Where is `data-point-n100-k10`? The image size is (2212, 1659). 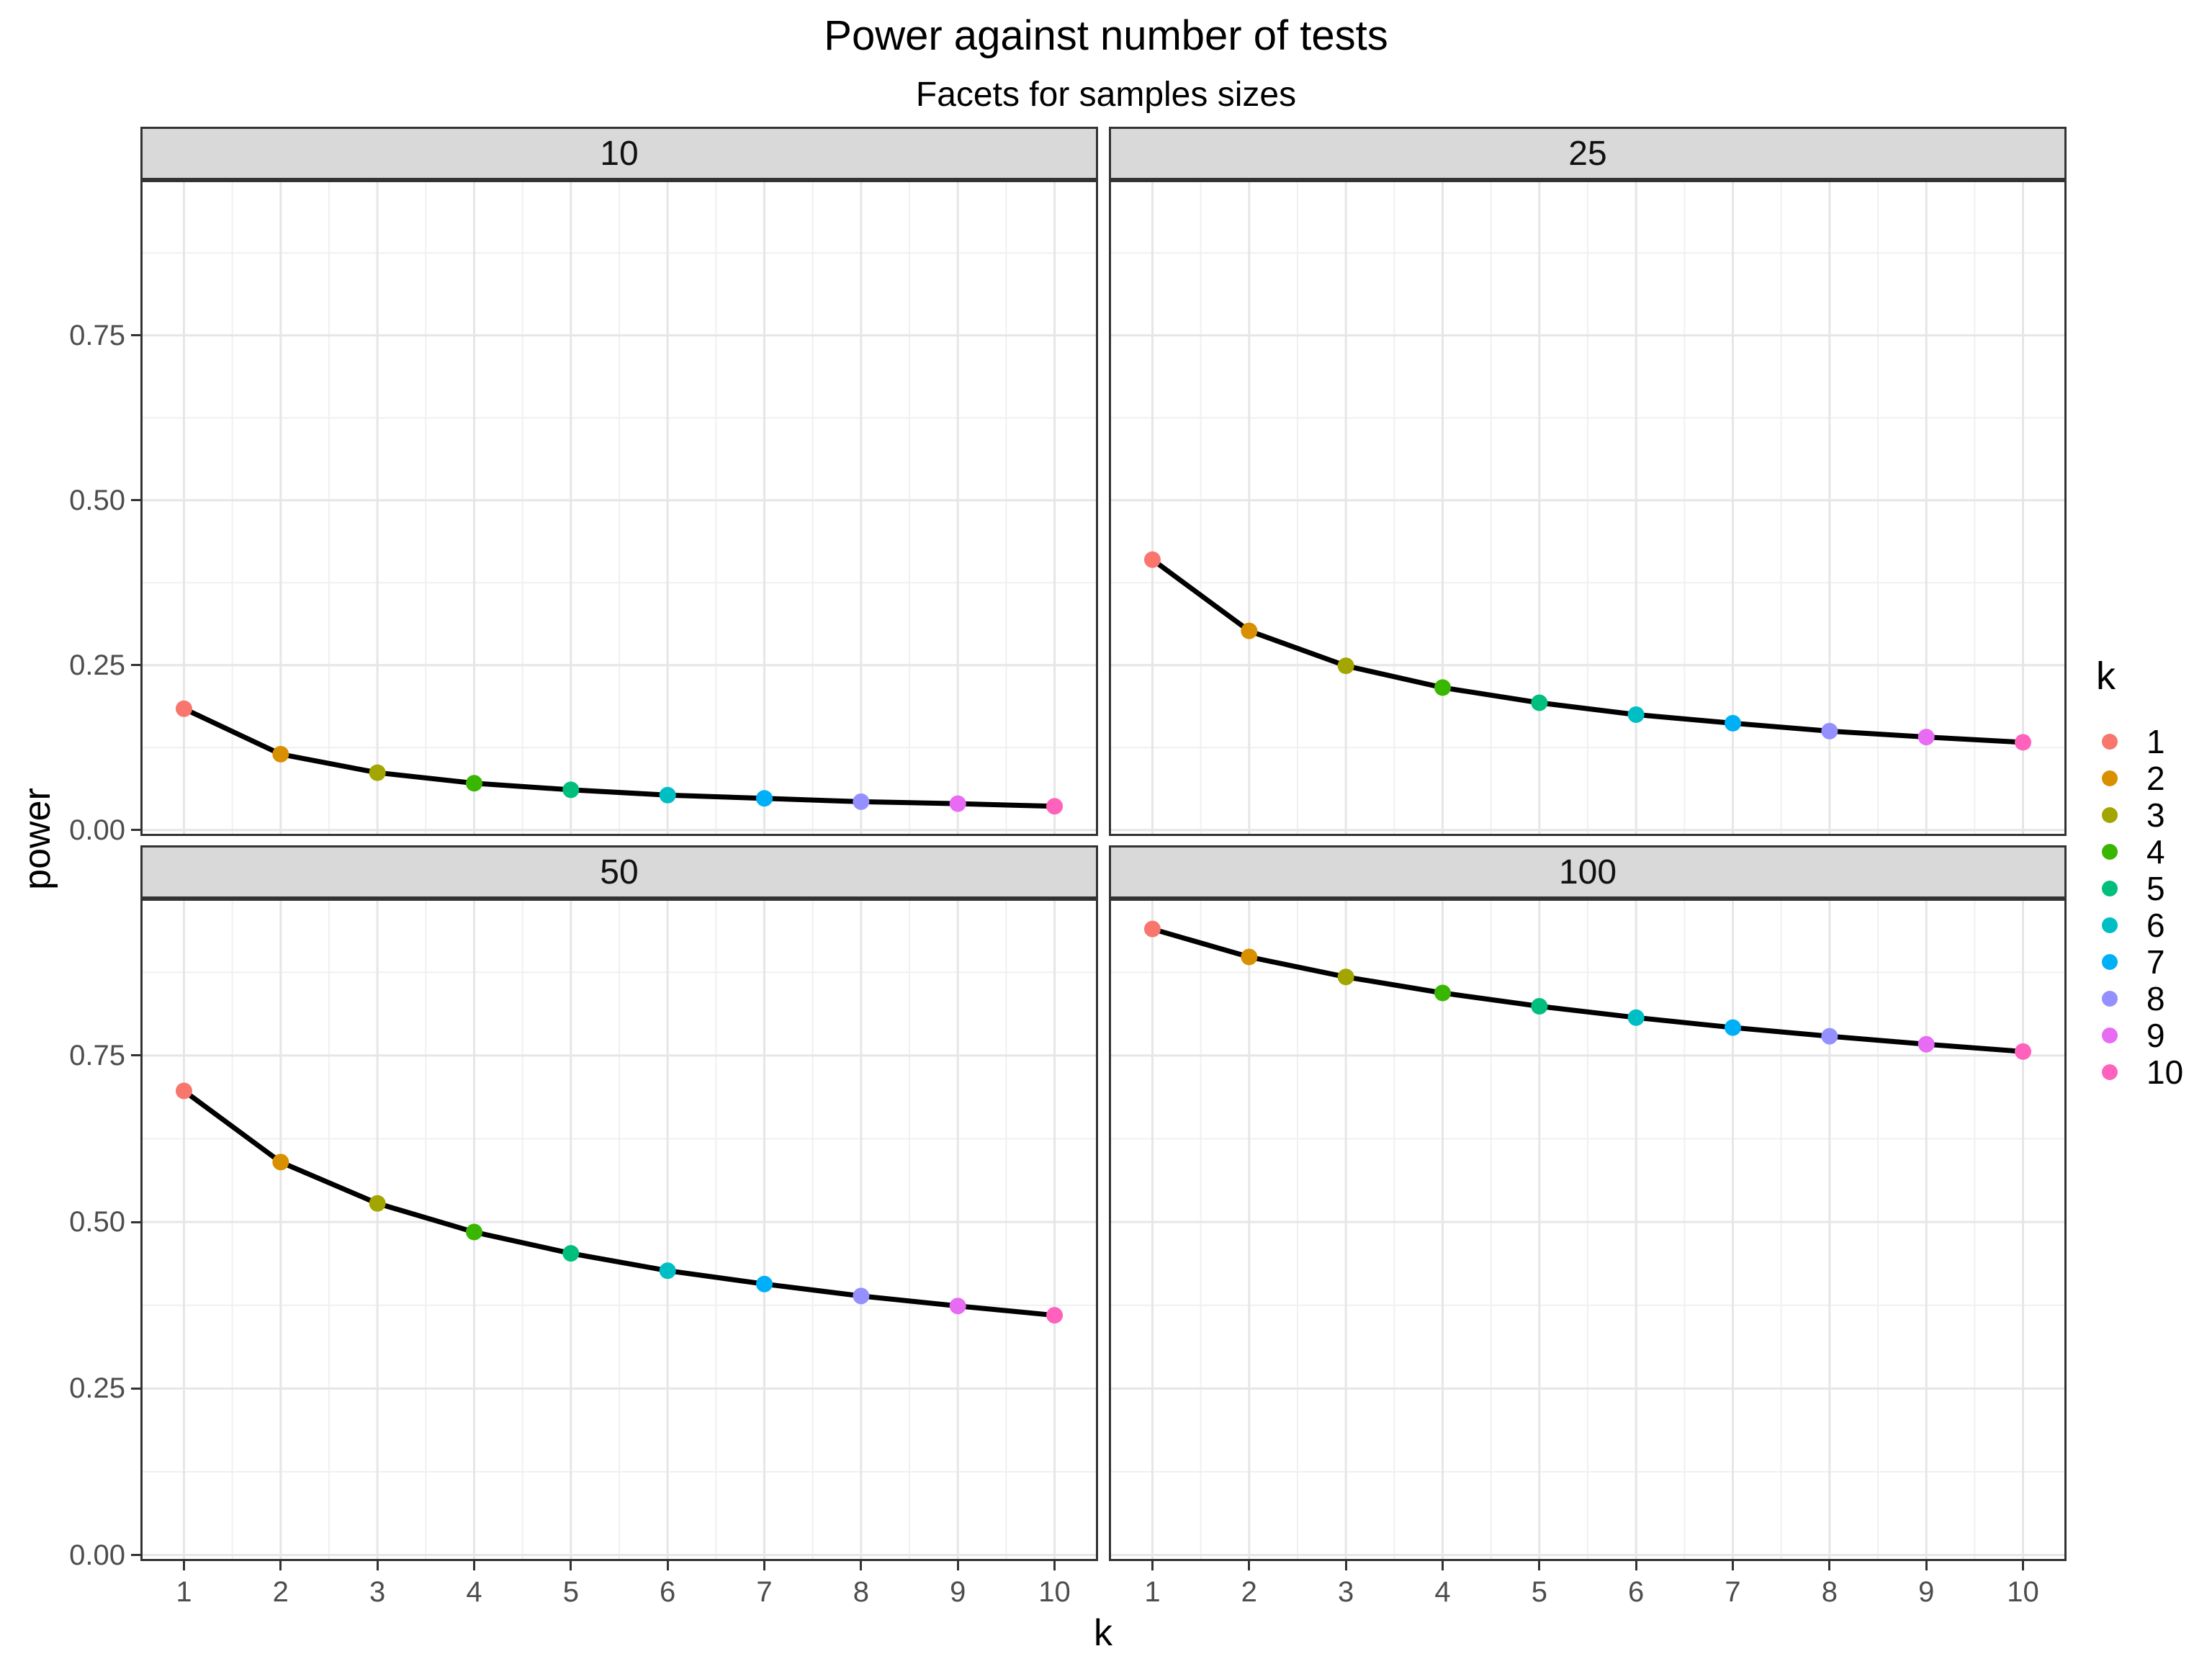
data-point-n100-k10 is located at coordinates (2024, 1052).